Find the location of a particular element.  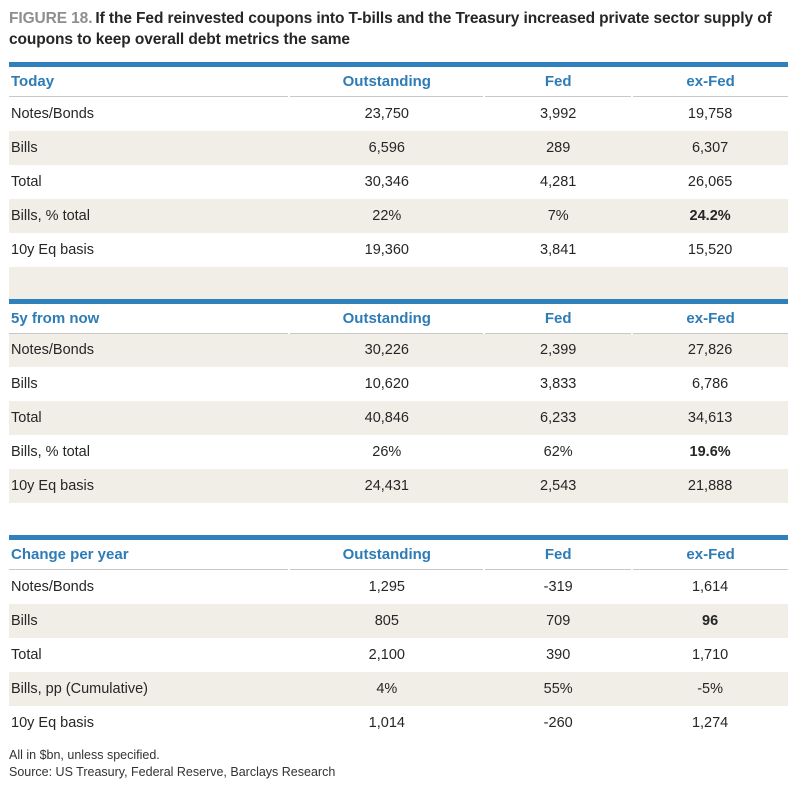

table-row: Total 40,846 6,233 34,613 is located at coordinates (398, 418).